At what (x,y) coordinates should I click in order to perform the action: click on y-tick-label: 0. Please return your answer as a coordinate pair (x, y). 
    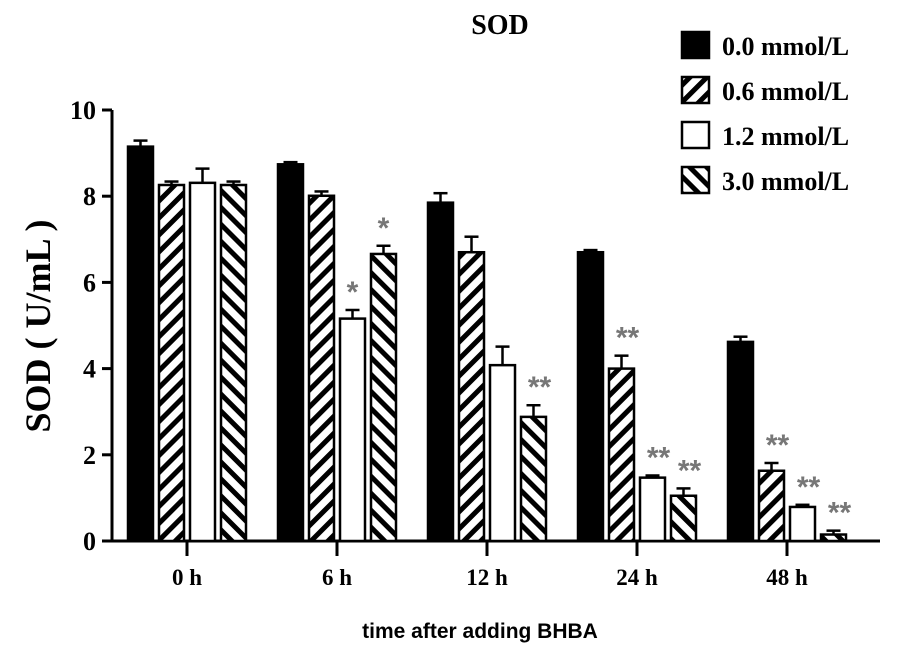
    Looking at the image, I should click on (89, 541).